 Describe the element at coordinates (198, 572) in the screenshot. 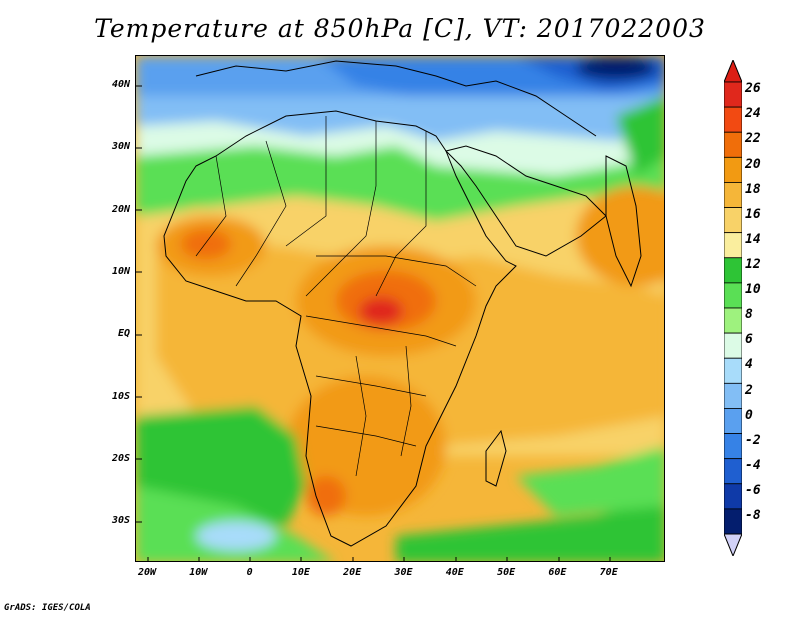

I see `lon-label: 10W` at that location.